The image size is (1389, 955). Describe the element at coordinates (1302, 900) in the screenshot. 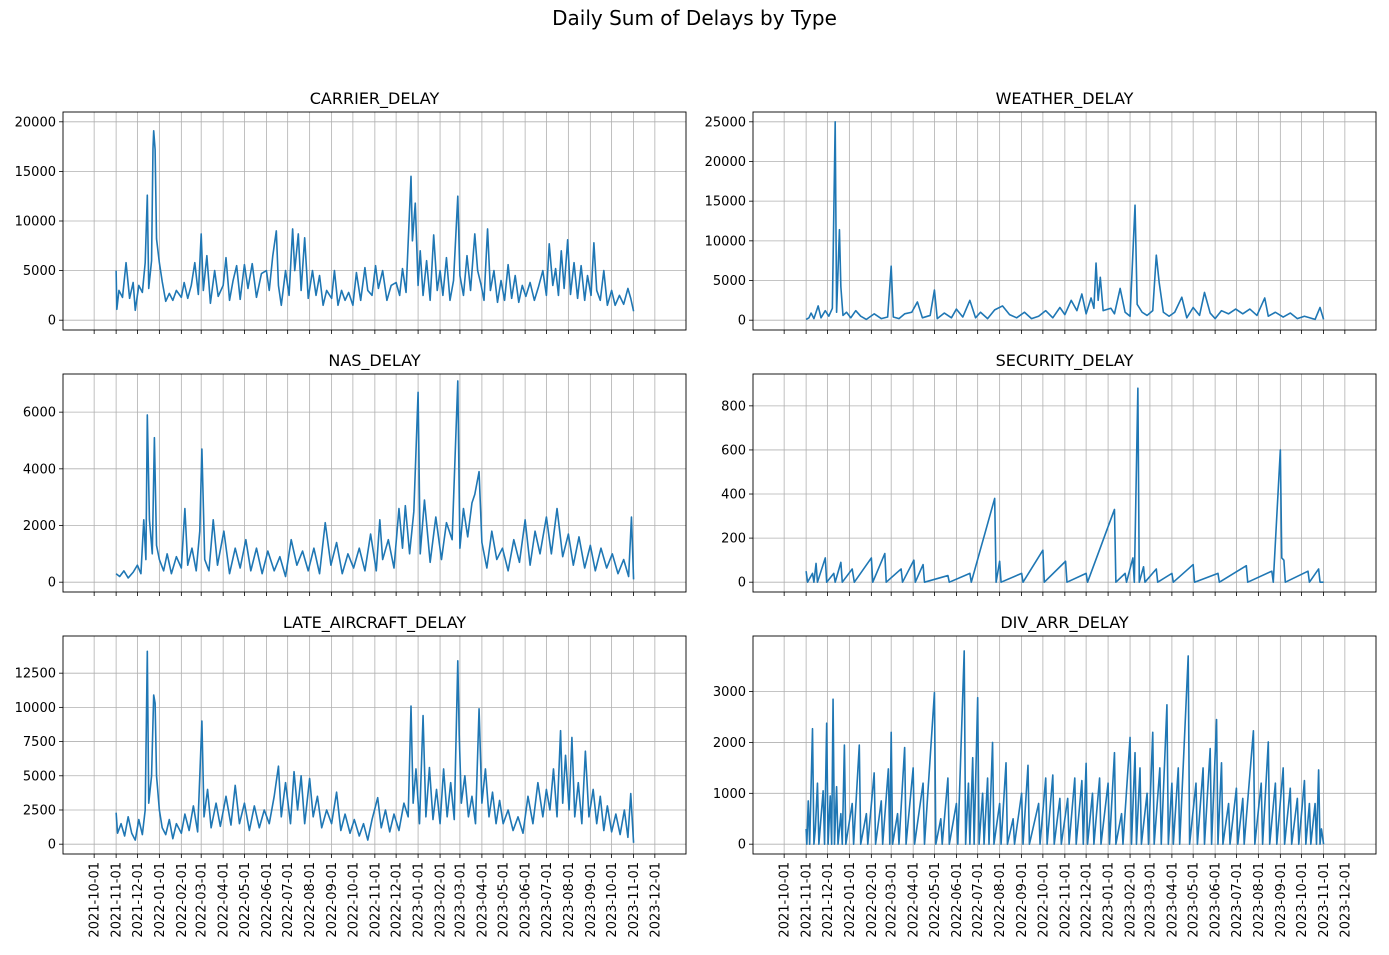

I see `x-tick-label: 2023-10-01` at that location.